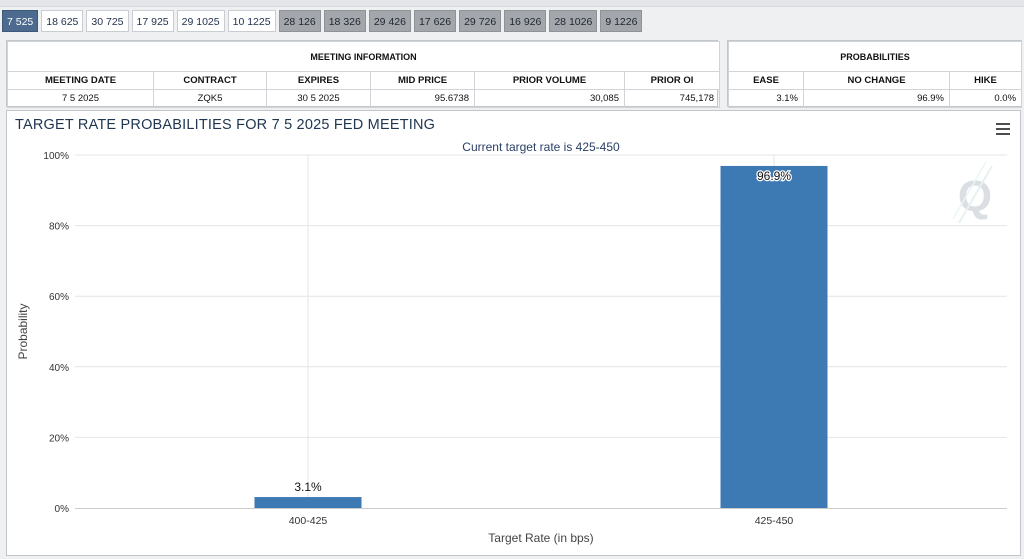  Describe the element at coordinates (210, 98) in the screenshot. I see `contract-value: ZQK5` at that location.